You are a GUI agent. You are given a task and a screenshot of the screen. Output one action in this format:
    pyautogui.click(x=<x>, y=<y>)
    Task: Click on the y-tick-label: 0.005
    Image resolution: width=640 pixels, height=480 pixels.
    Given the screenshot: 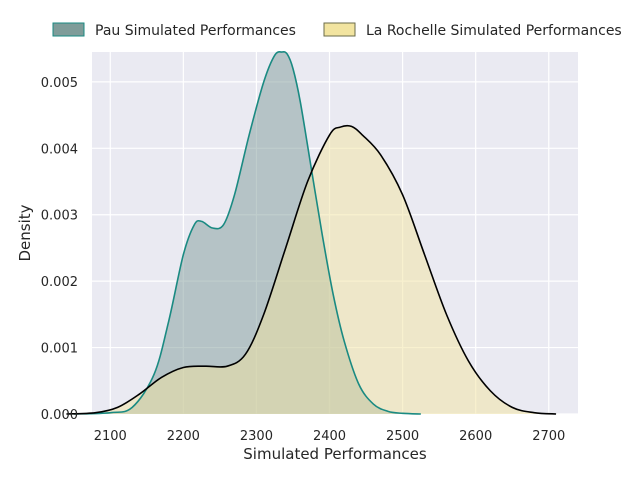 What is the action you would take?
    pyautogui.click(x=59, y=83)
    